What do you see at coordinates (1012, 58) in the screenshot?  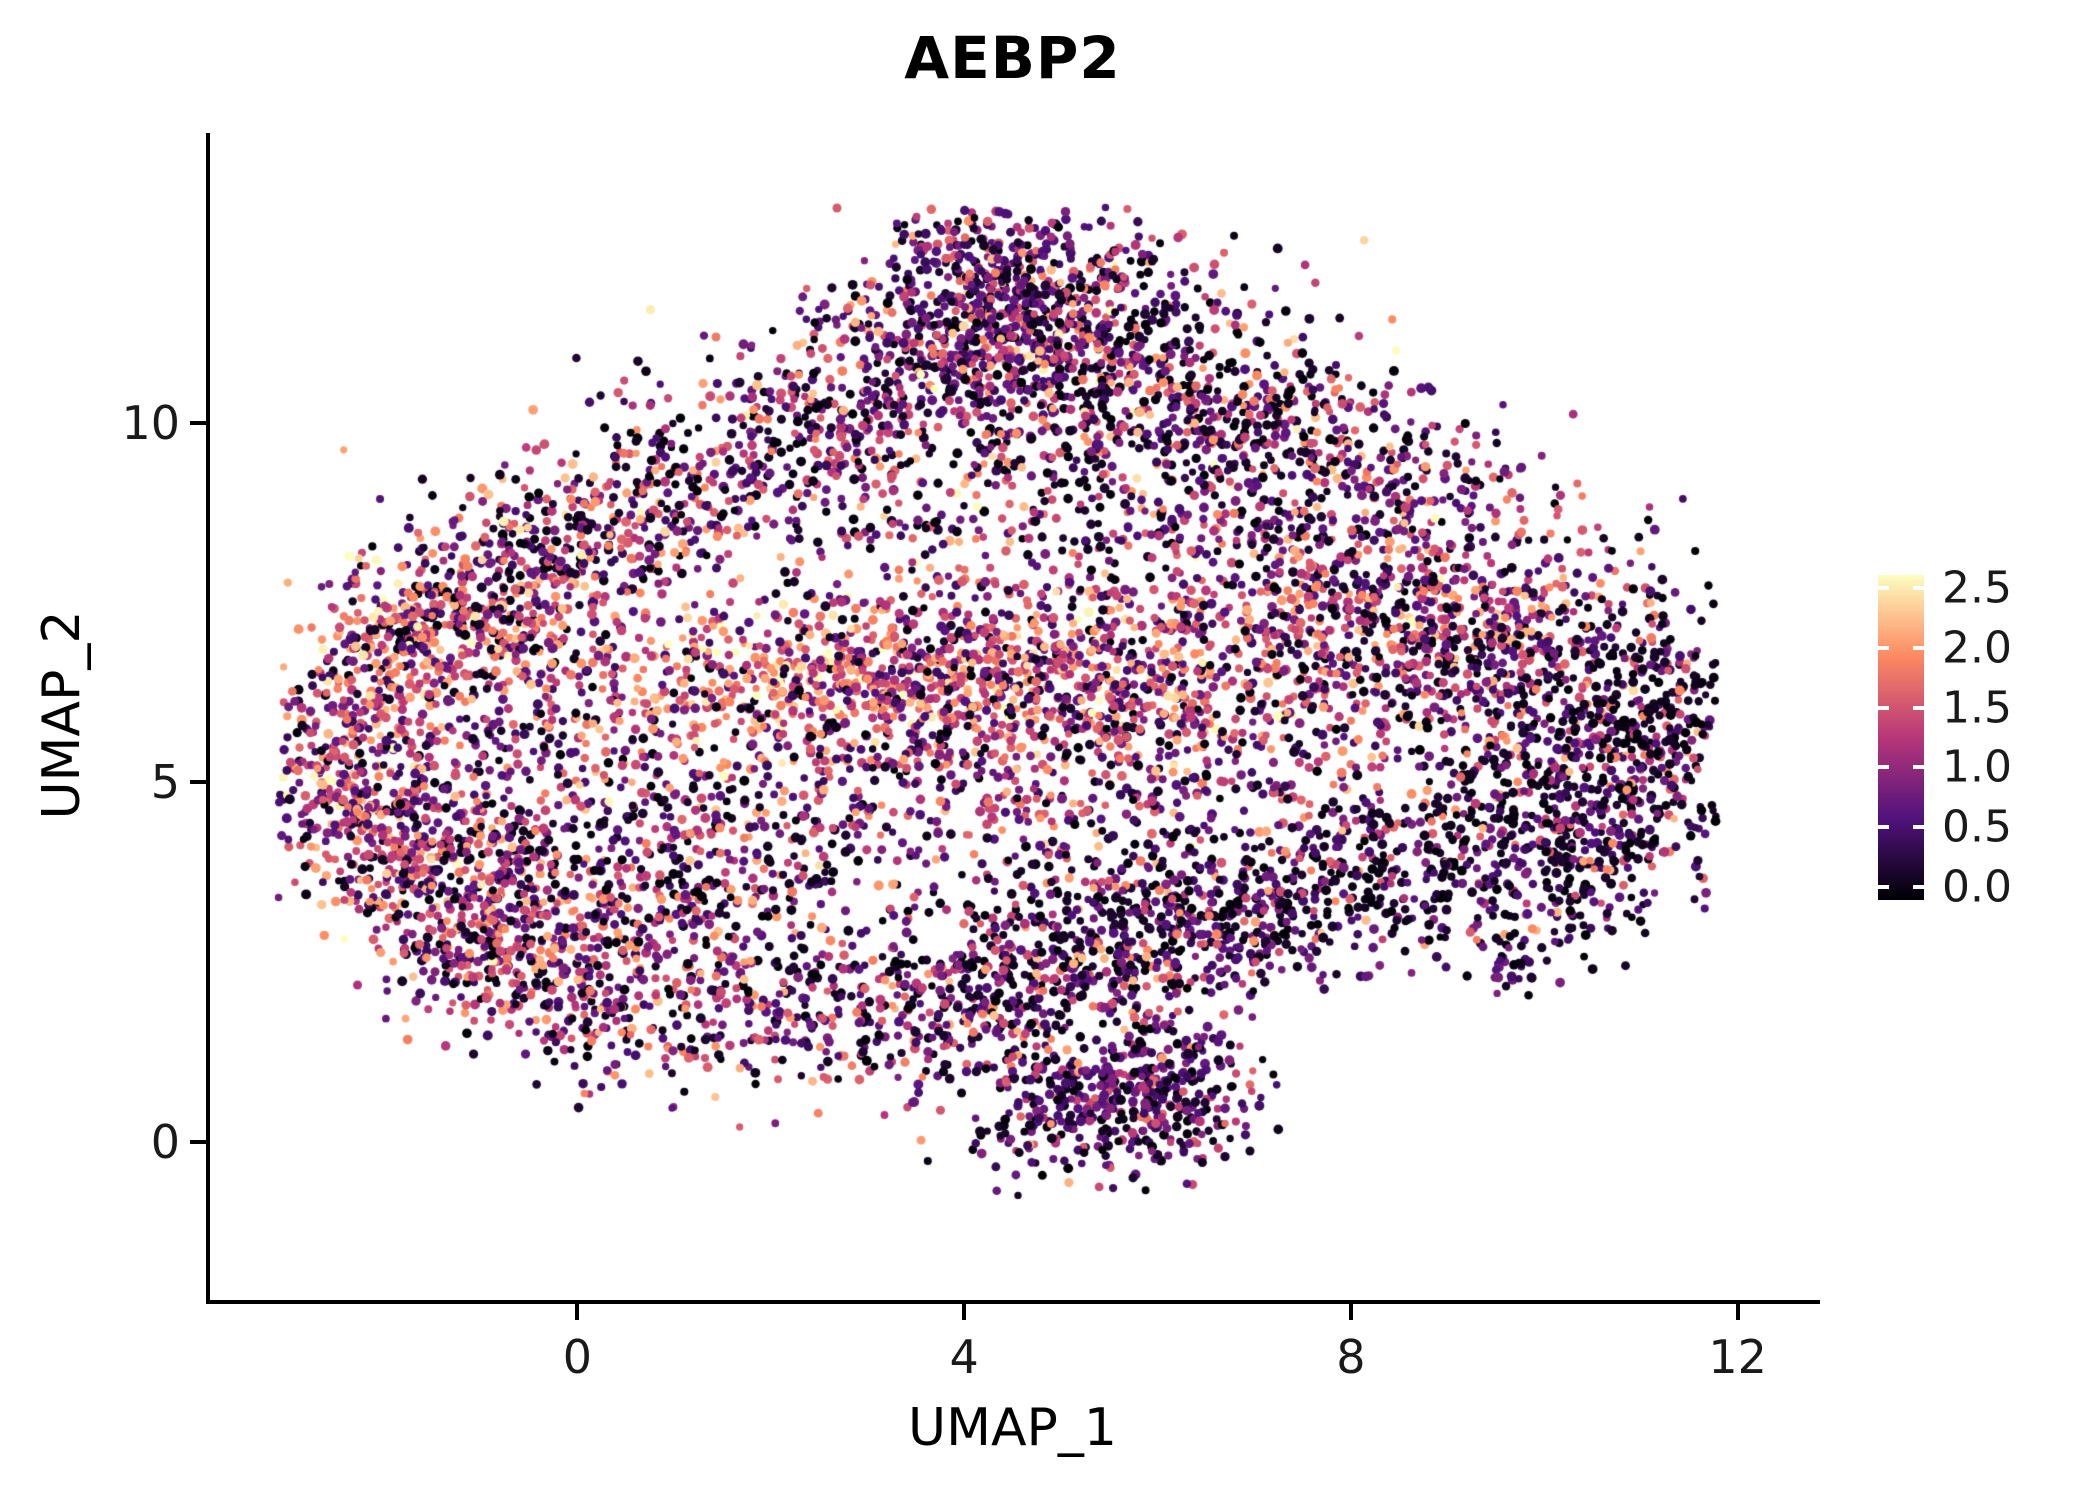 I see `chart-title: AEBP2` at bounding box center [1012, 58].